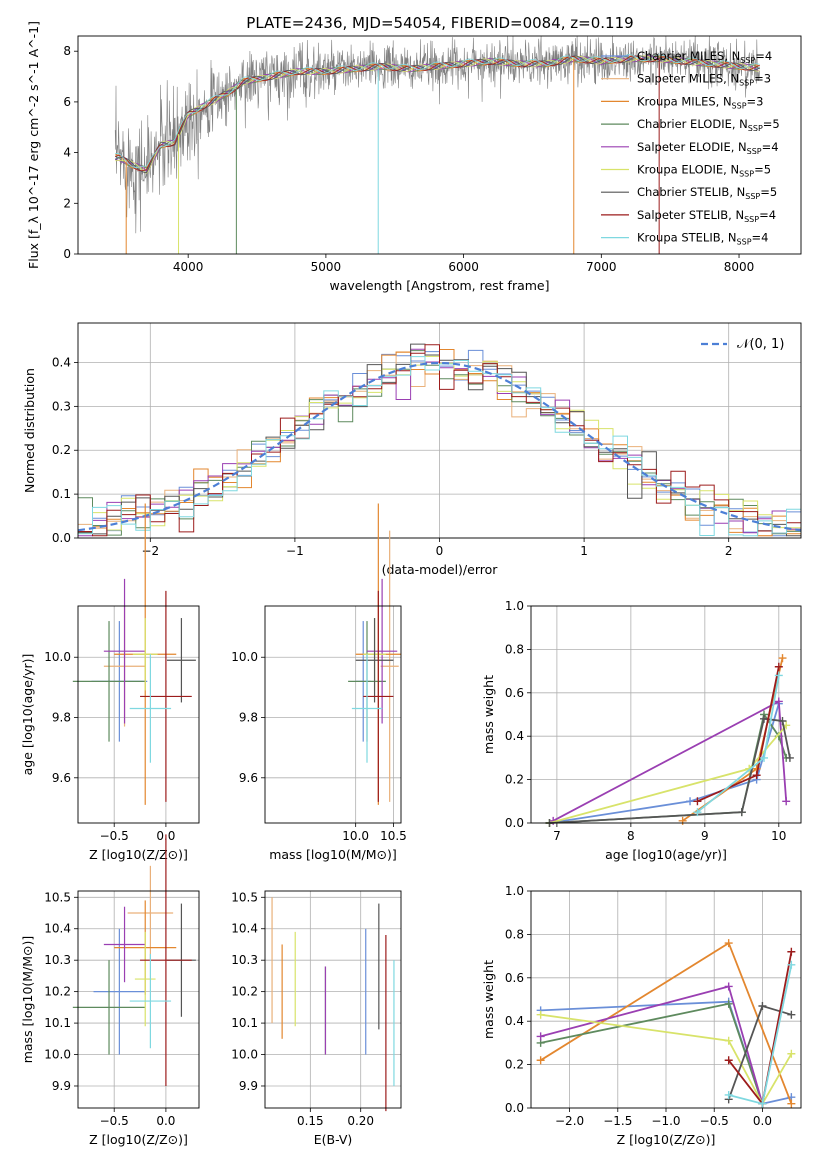  Describe the element at coordinates (463, 267) in the screenshot. I see `x-tick-label: 6000` at that location.